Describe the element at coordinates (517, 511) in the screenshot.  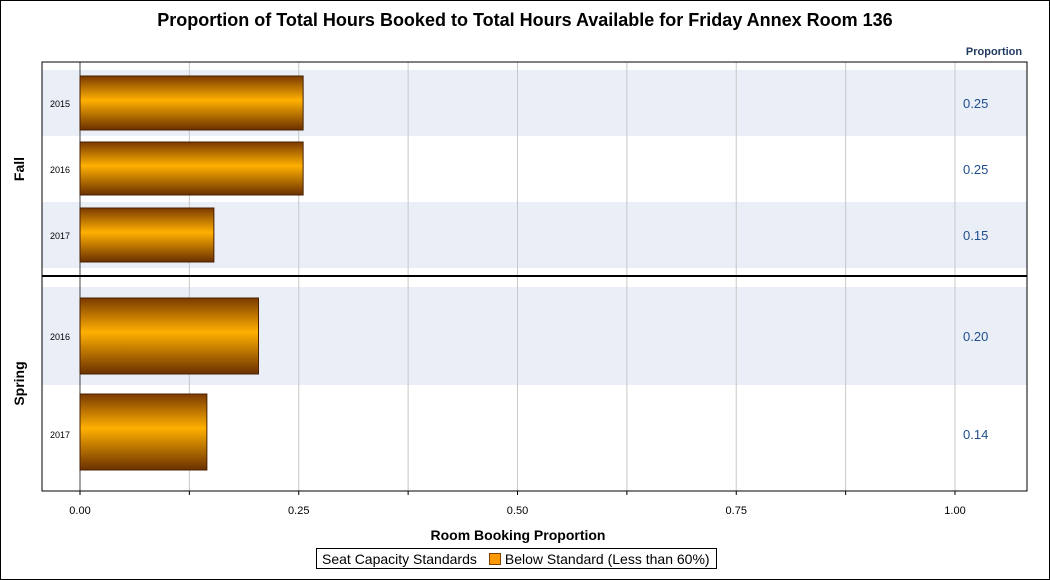
I see `x-tick-label: 0.50` at that location.